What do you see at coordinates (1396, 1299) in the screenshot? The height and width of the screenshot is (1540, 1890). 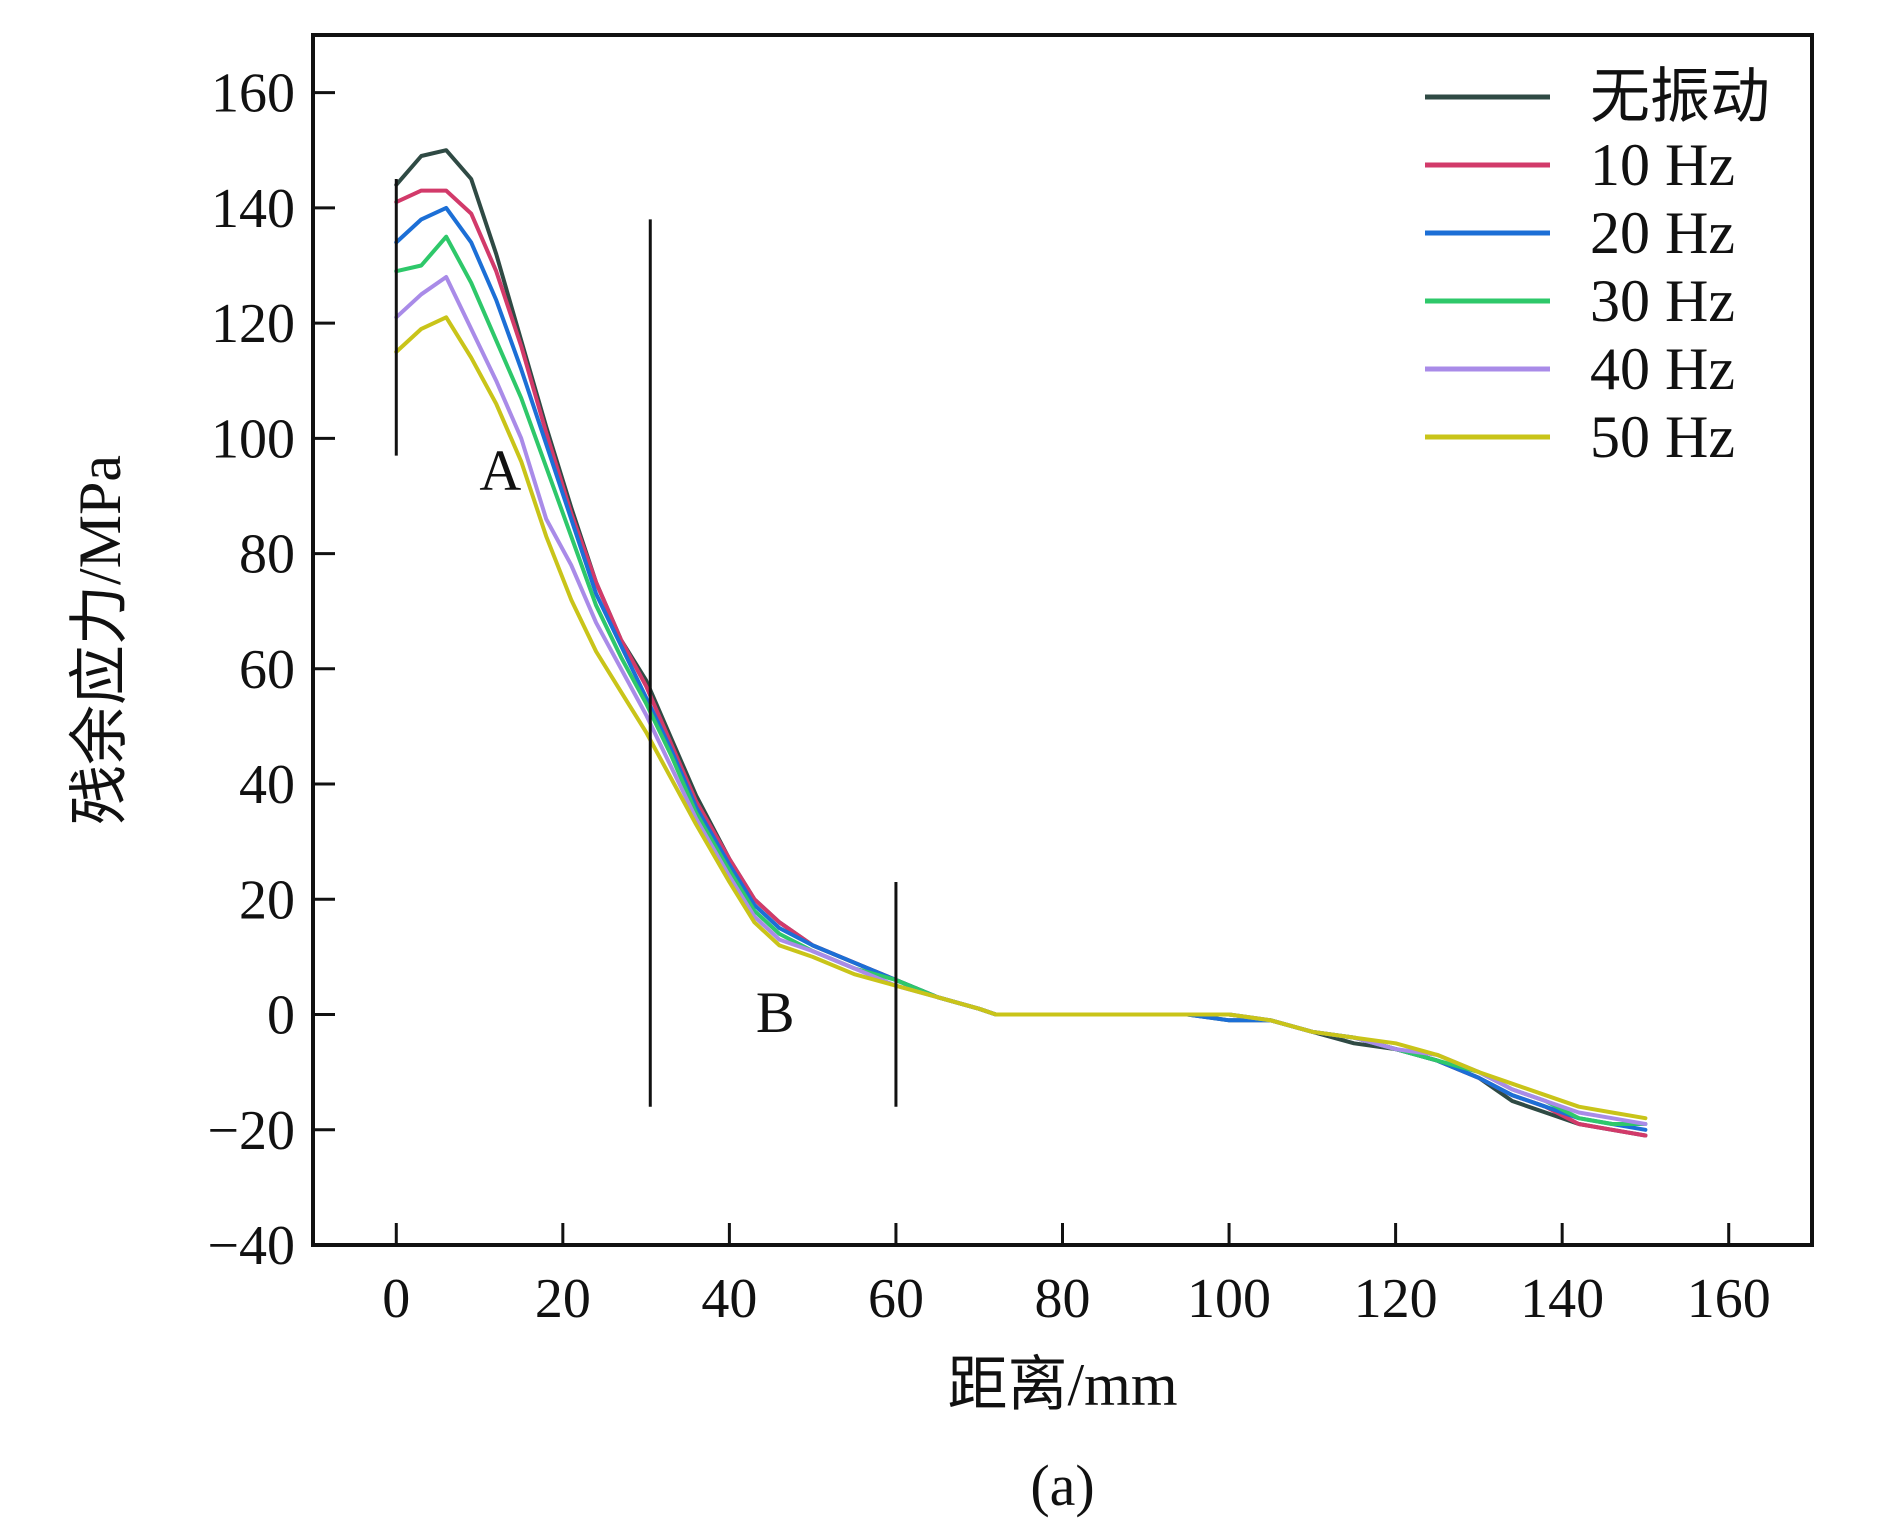 I see `x-tick-label: 120` at bounding box center [1396, 1299].